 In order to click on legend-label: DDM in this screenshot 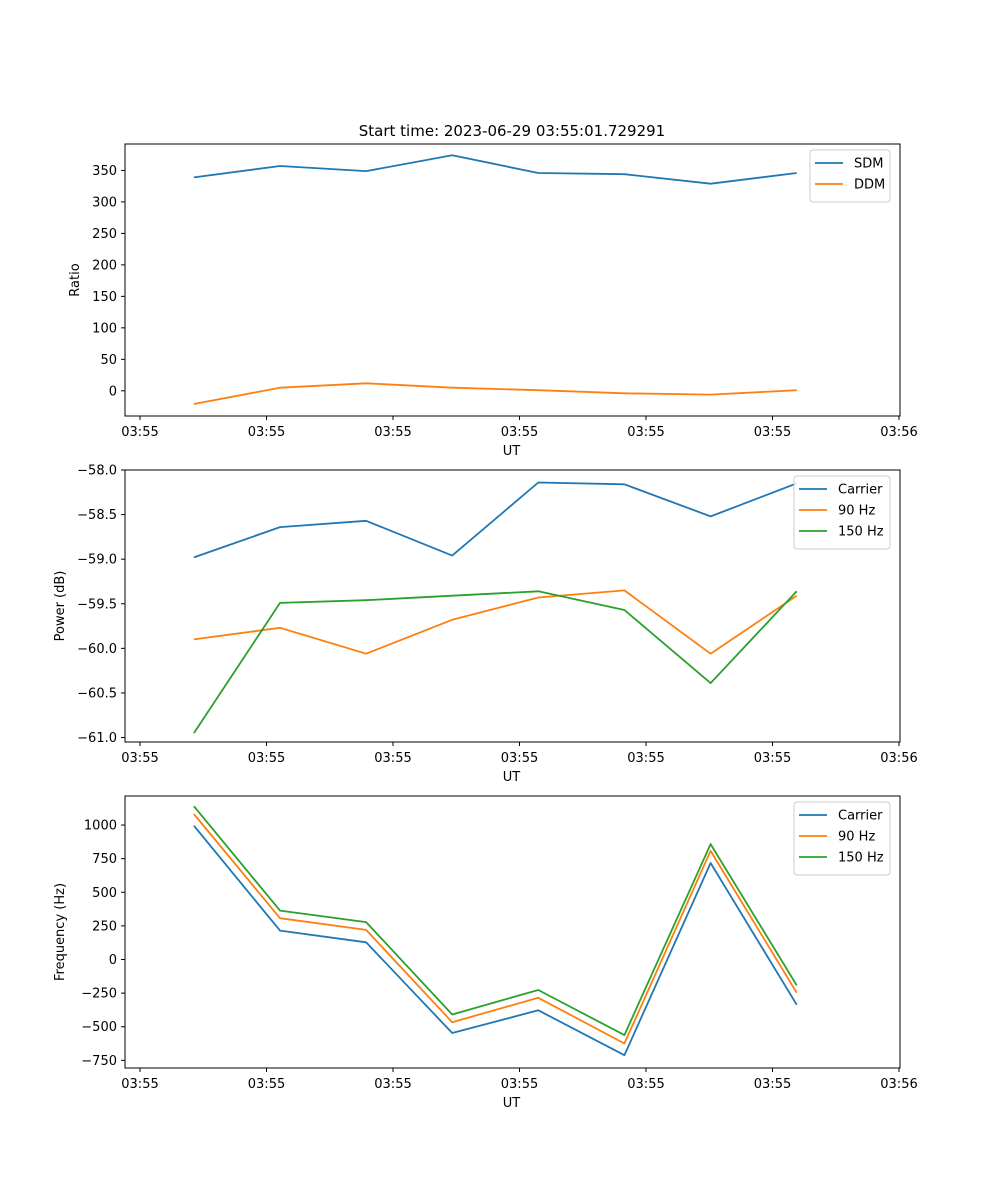, I will do `click(869, 185)`.